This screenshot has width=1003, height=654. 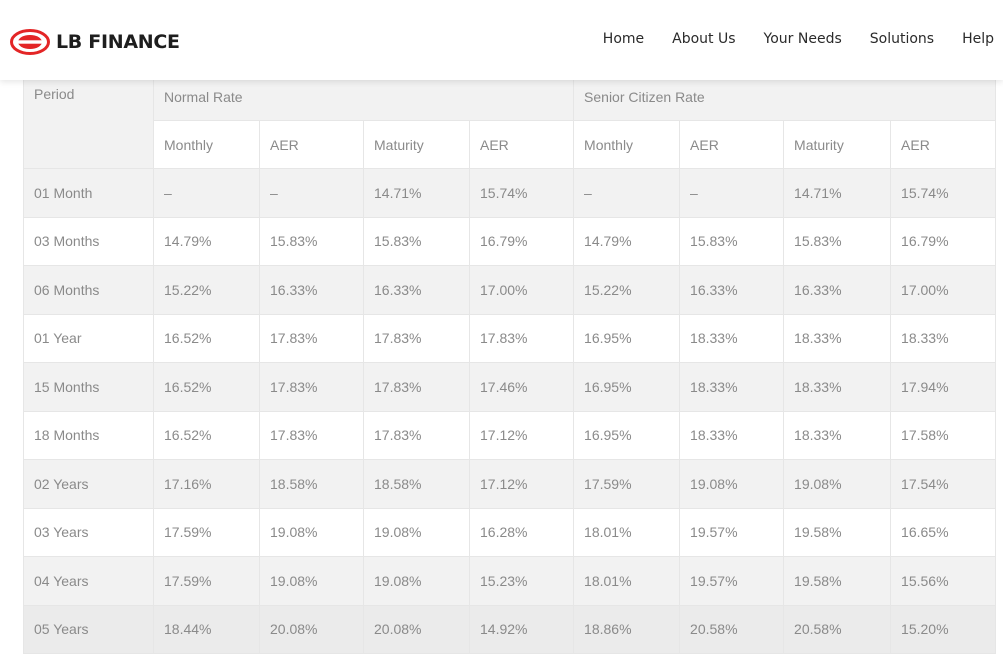 I want to click on brand-name: LB FINANCE, so click(x=118, y=42).